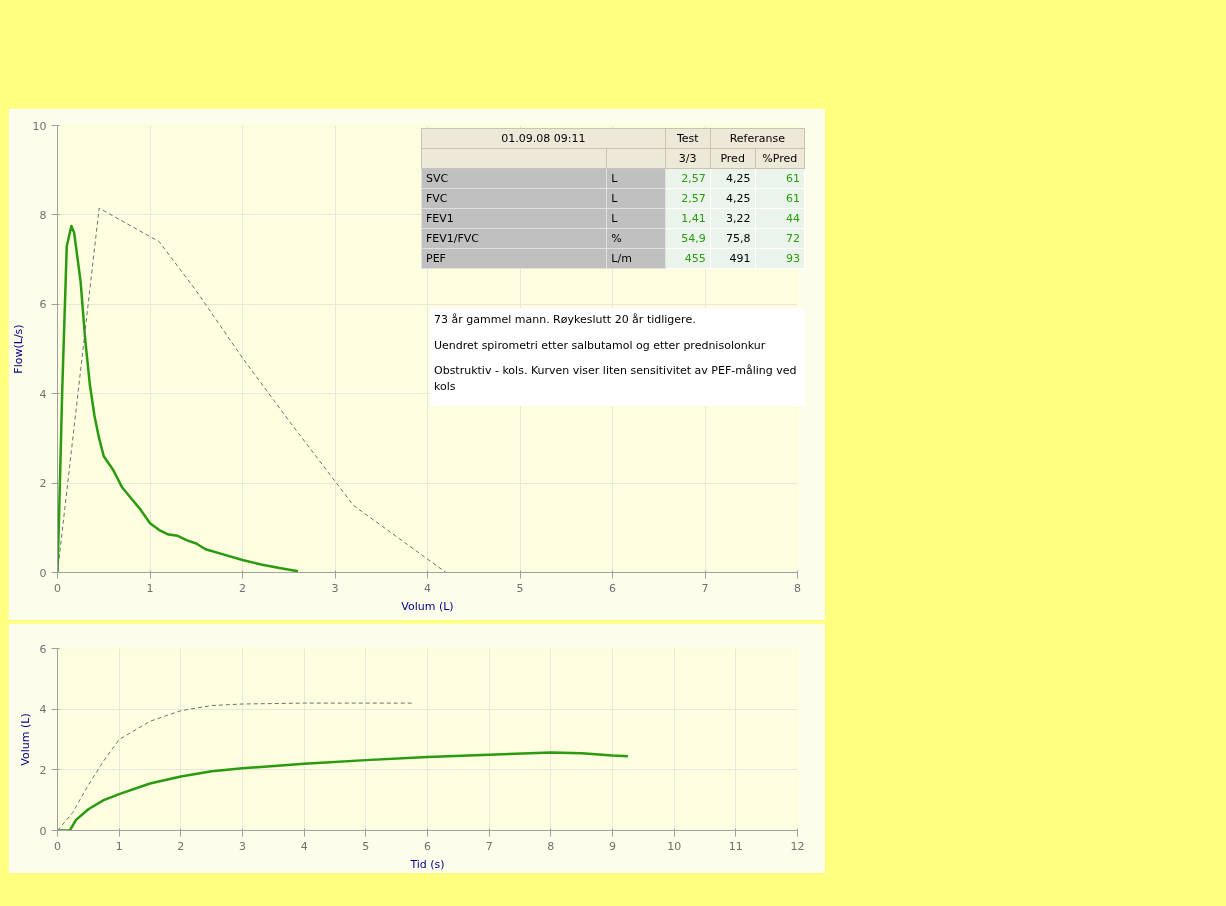  I want to click on annotation: Referanse, so click(757, 138).